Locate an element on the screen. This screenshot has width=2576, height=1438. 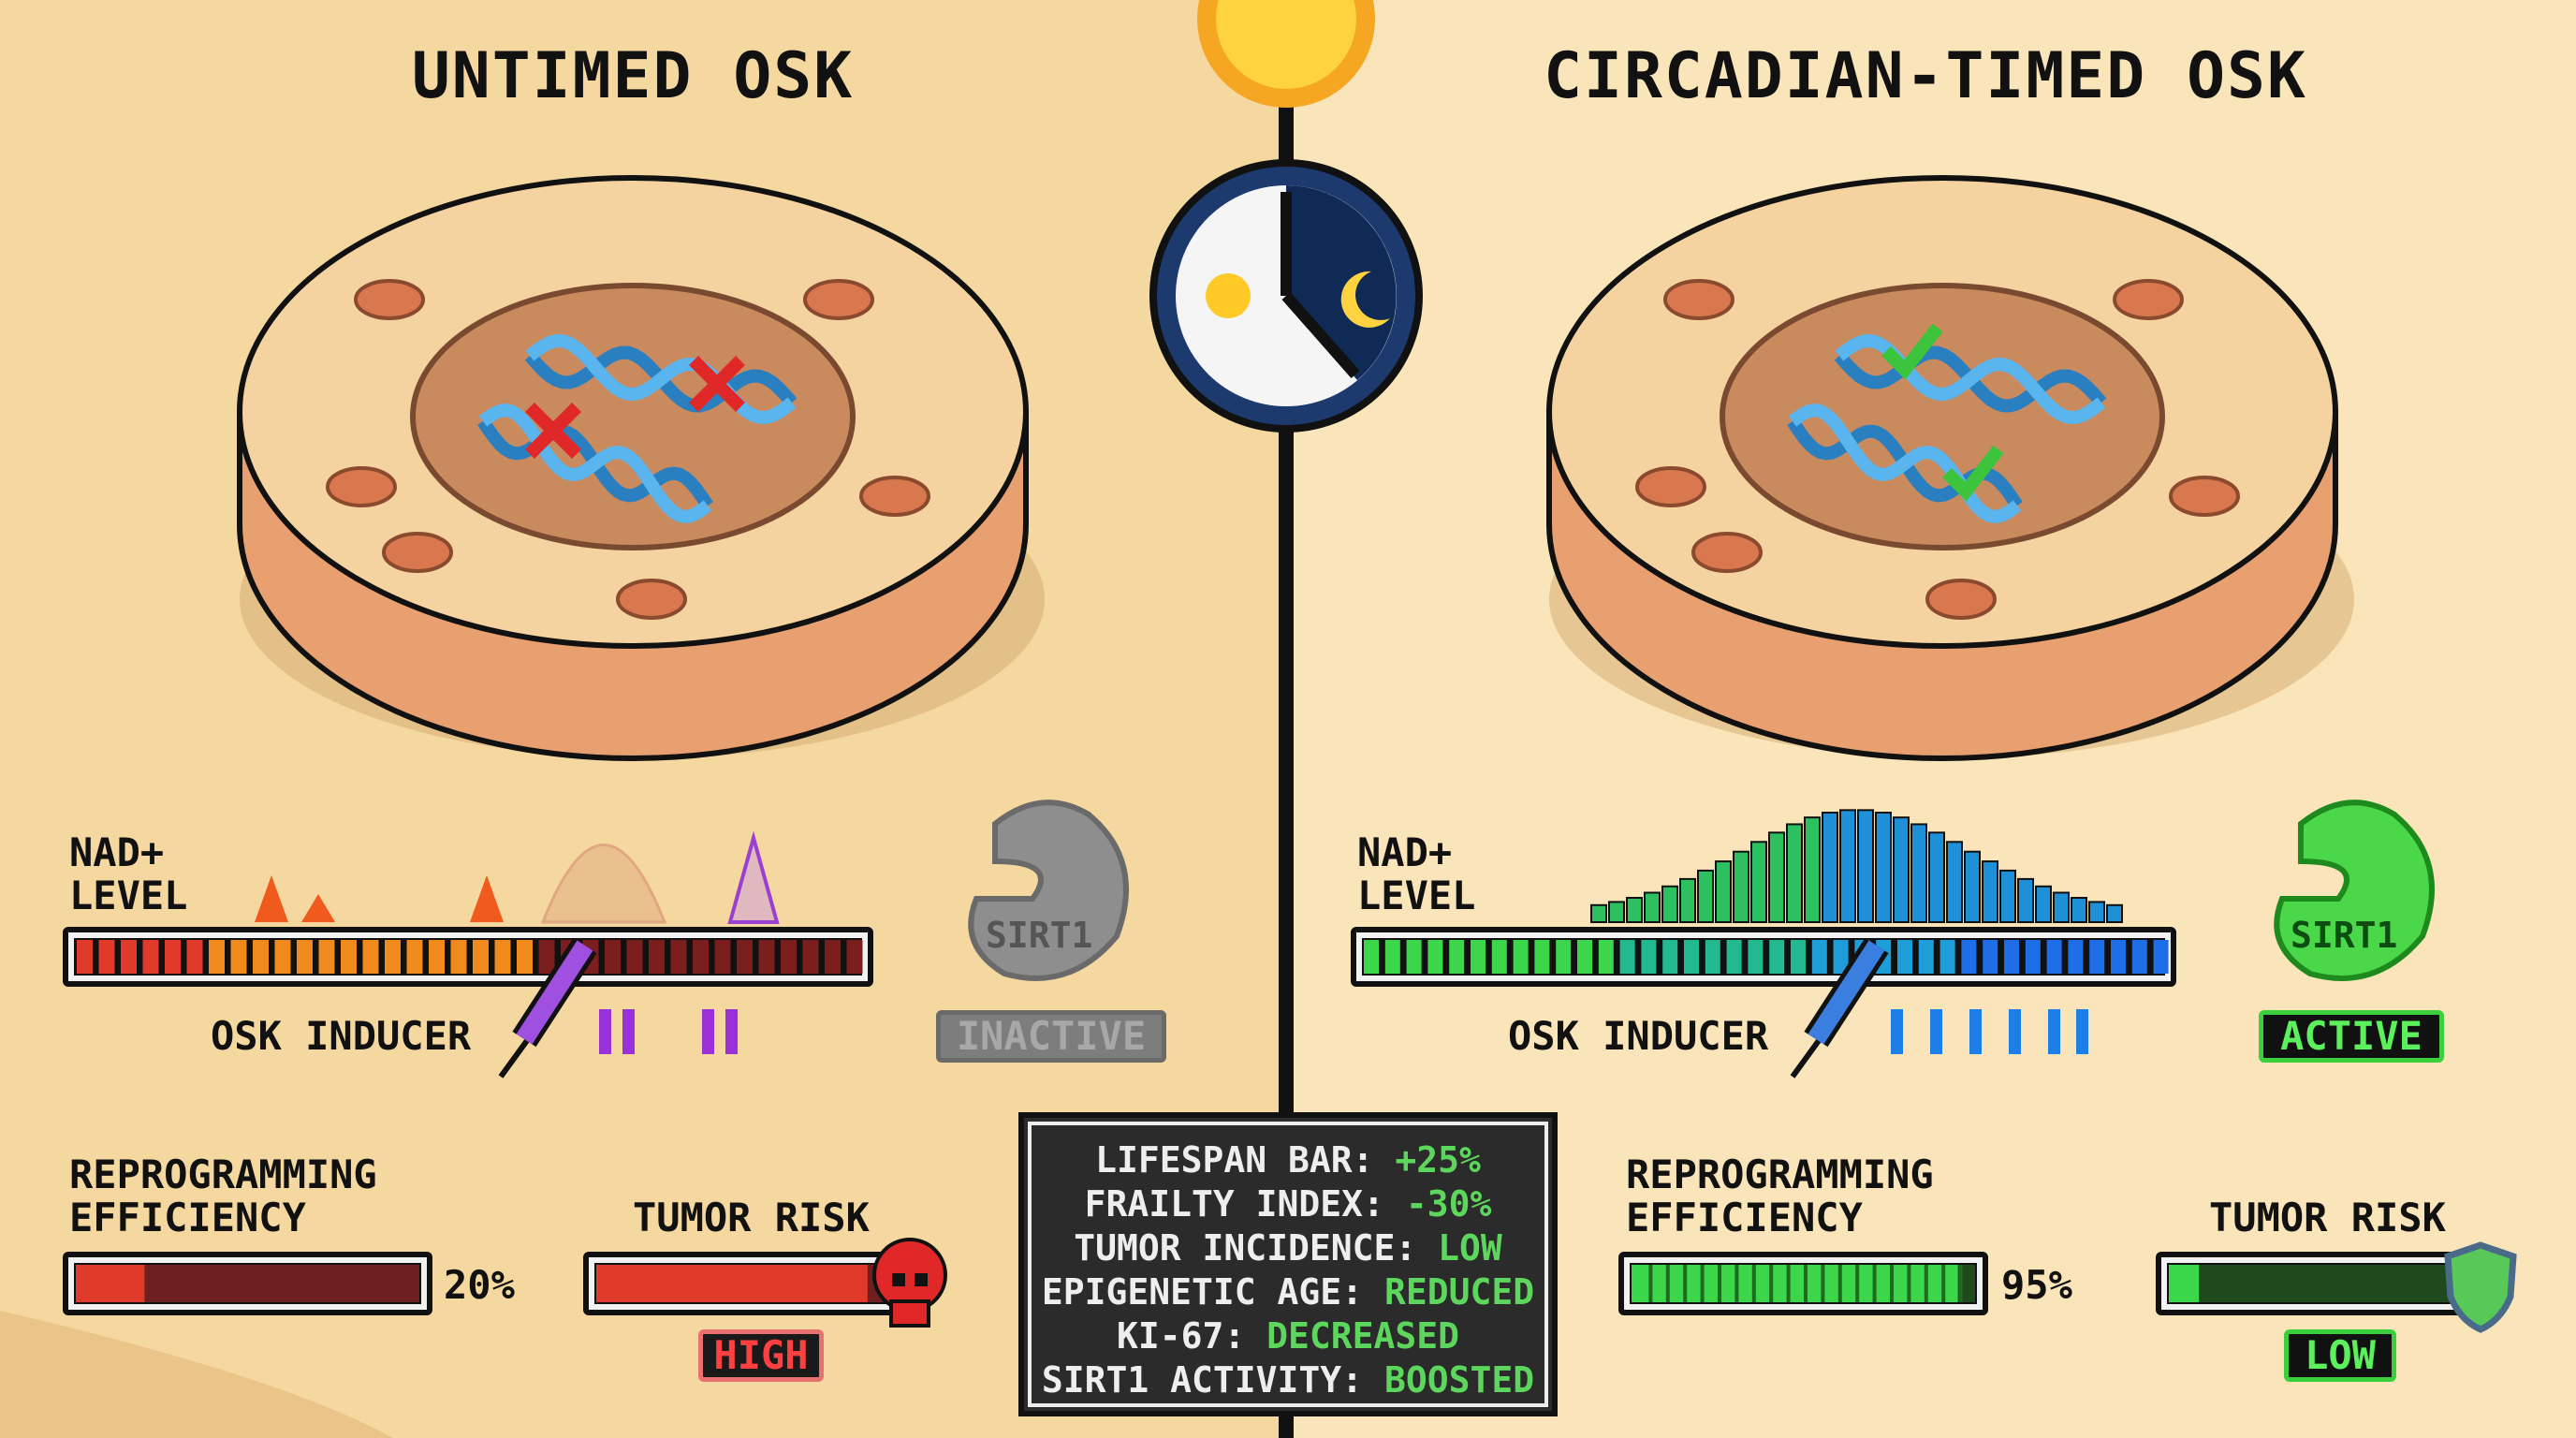
stat-row: FRAILTY INDEX: -30% is located at coordinates (1288, 1204).